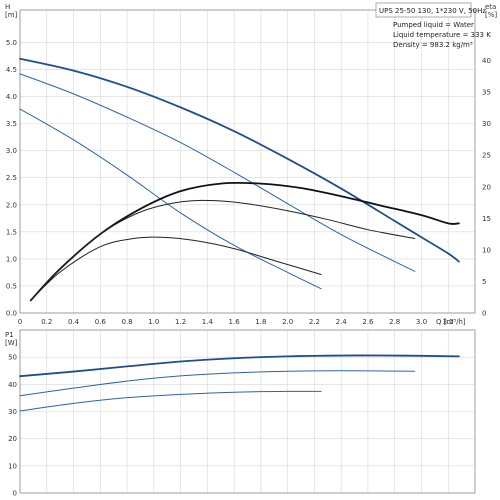  Describe the element at coordinates (11, 97) in the screenshot. I see `y-tick-label: 4.0` at that location.